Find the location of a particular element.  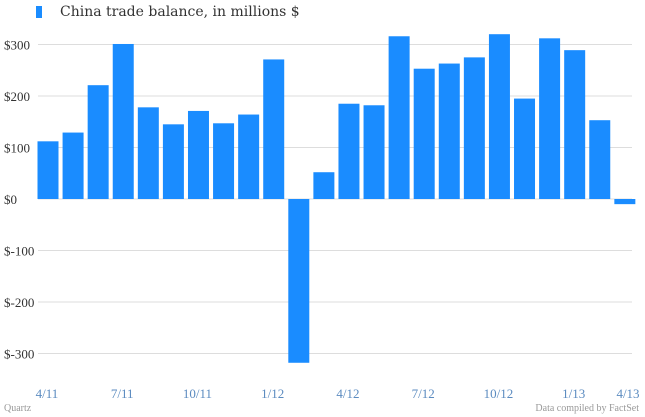

footer-source: Data compiled by FactSet is located at coordinates (587, 408).